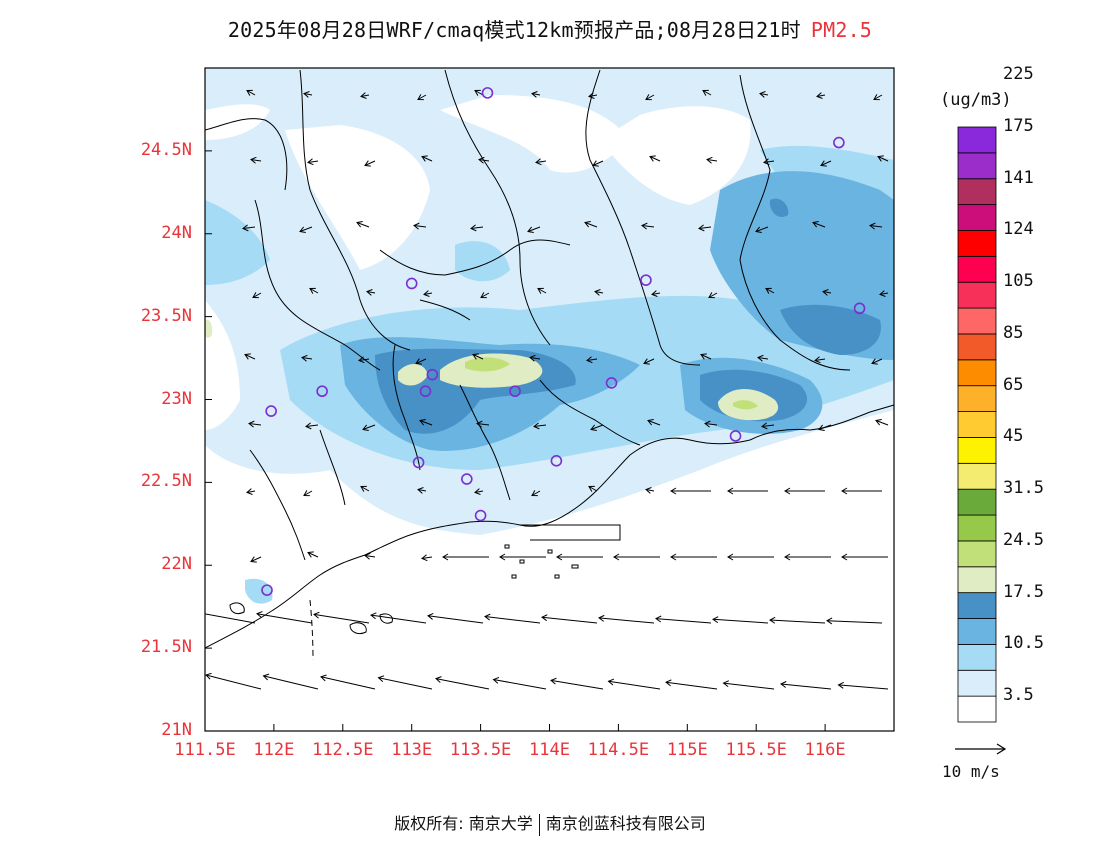 Image resolution: width=1100 pixels, height=850 pixels. I want to click on lat-tick-label: 24.5N, so click(166, 149).